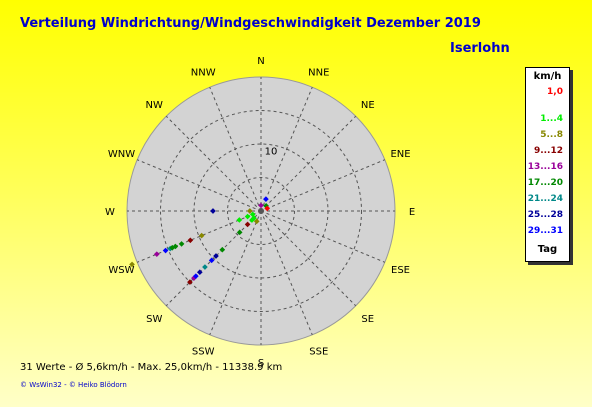 The width and height of the screenshot is (592, 407). What do you see at coordinates (261, 363) in the screenshot?
I see `direction-label: S` at bounding box center [261, 363].